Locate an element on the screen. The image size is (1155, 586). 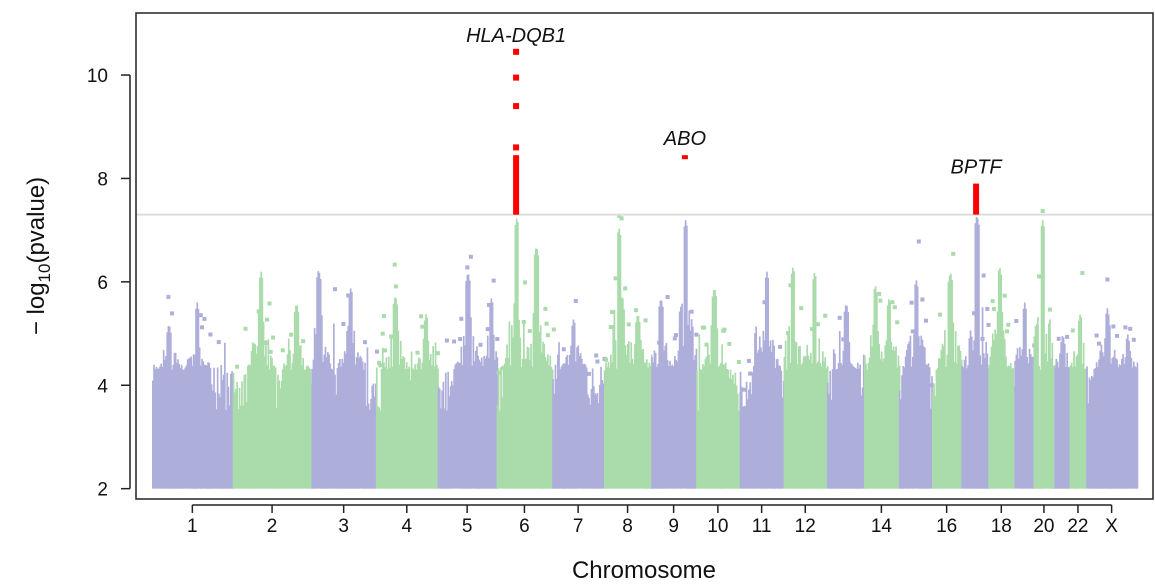
y-axis-title-suffix: (pvalue) is located at coordinates (36, 220).